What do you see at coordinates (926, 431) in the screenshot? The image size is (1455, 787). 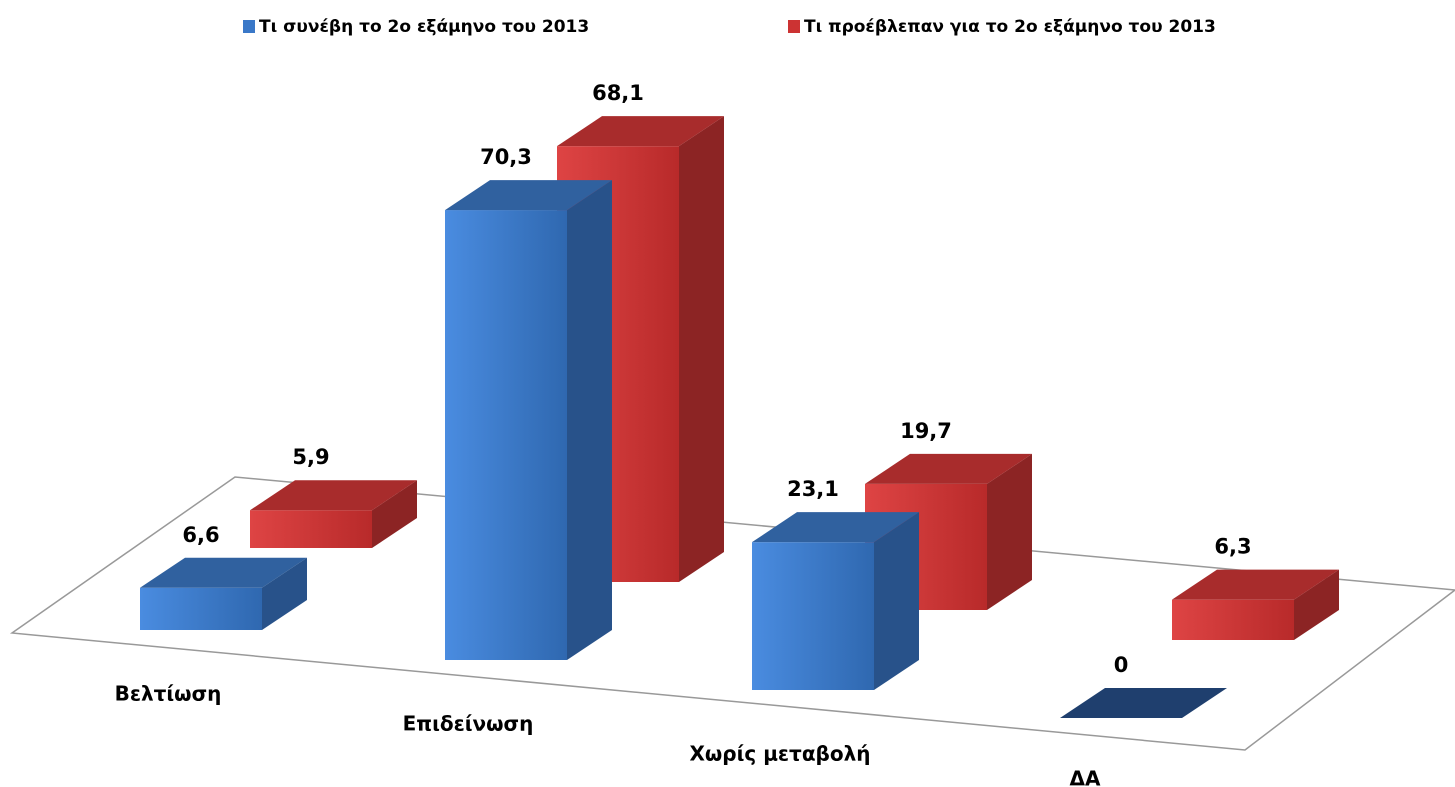 I see `value-label: 19,7` at bounding box center [926, 431].